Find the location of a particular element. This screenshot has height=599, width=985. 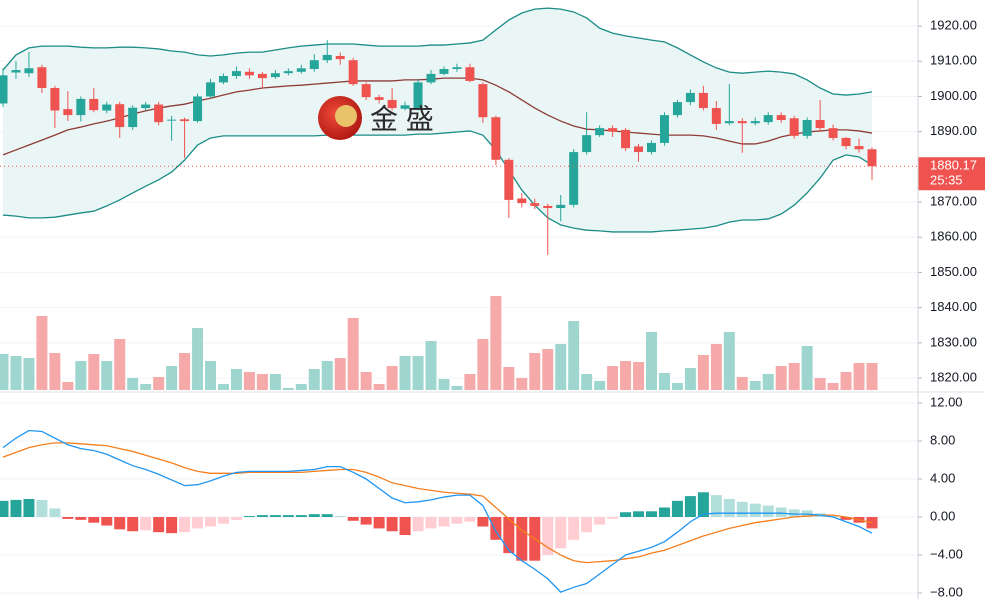

price-label-box is located at coordinates (951, 174).